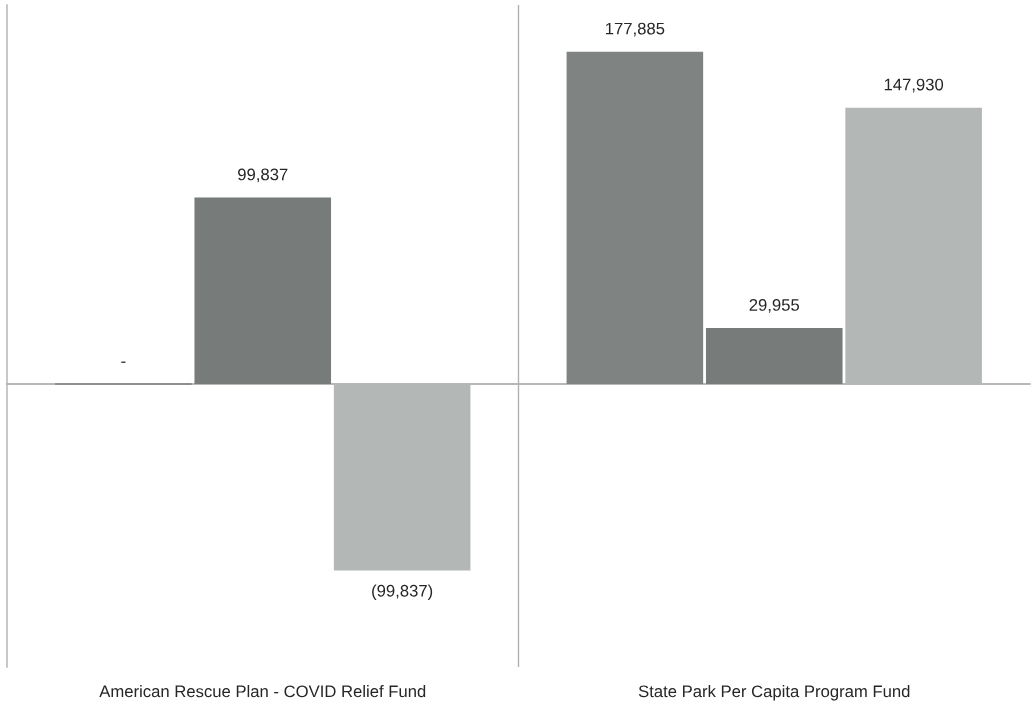 This screenshot has height=708, width=1034. I want to click on data-label: 177,885, so click(635, 29).